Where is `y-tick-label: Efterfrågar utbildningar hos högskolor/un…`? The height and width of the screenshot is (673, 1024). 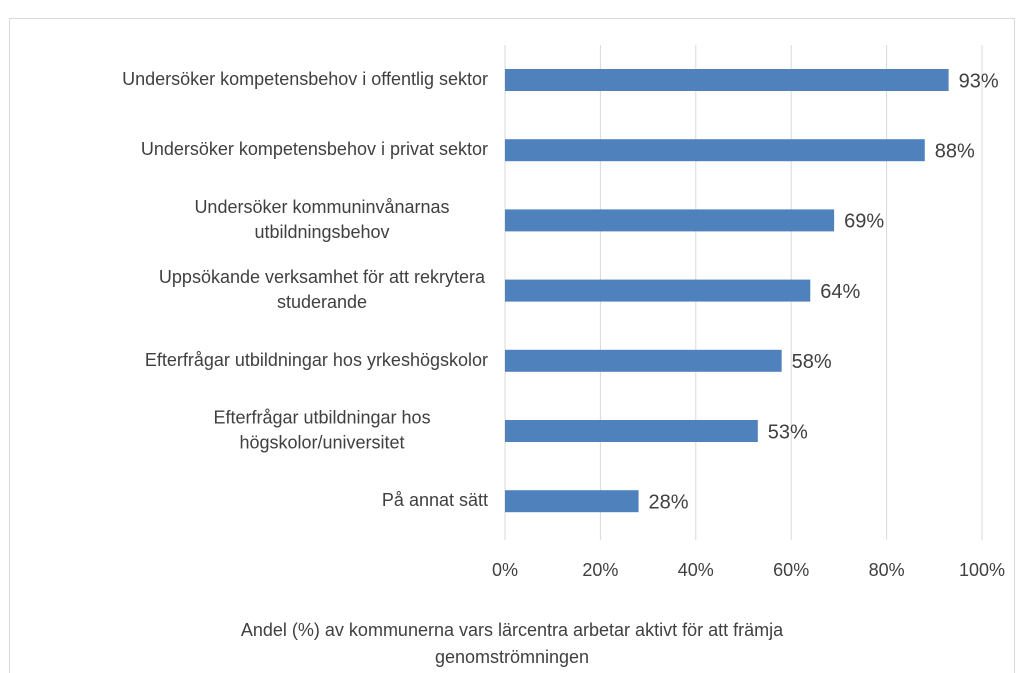 y-tick-label: Efterfrågar utbildningar hos högskolor/un… is located at coordinates (321, 429).